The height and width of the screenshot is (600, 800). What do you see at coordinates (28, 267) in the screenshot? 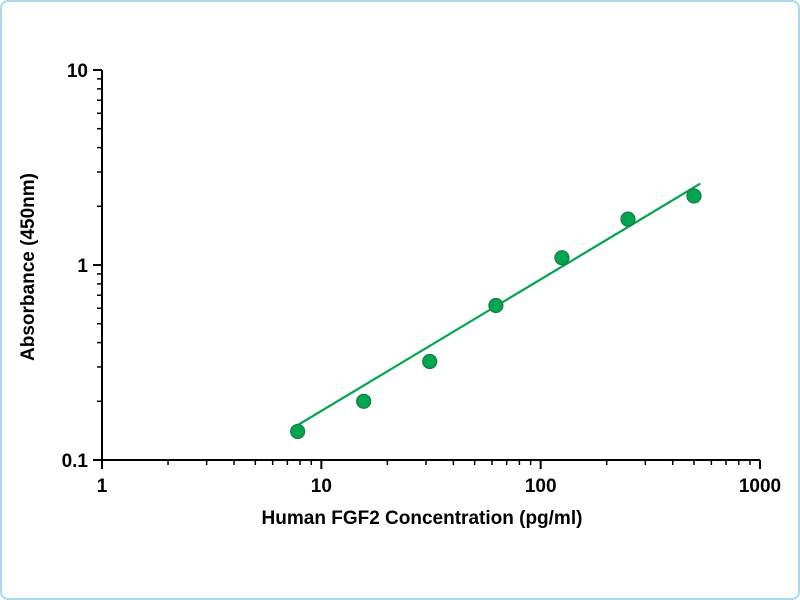
I see `y-axis-title: Absorbance (450nm)` at bounding box center [28, 267].